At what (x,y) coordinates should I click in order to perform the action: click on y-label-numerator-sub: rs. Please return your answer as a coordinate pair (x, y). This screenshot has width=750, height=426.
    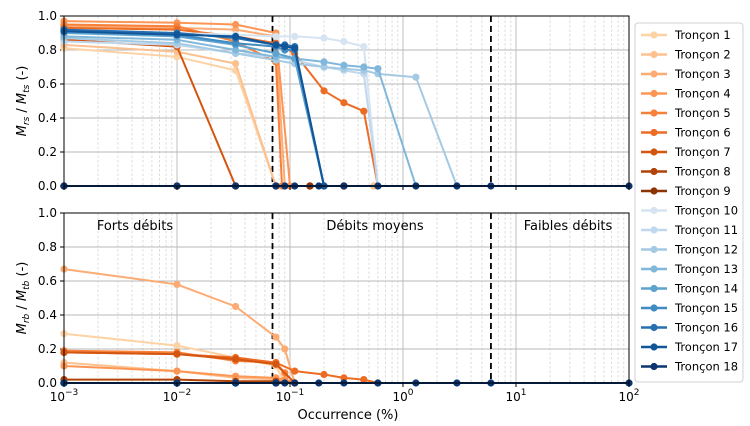
    Looking at the image, I should click on (27, 120).